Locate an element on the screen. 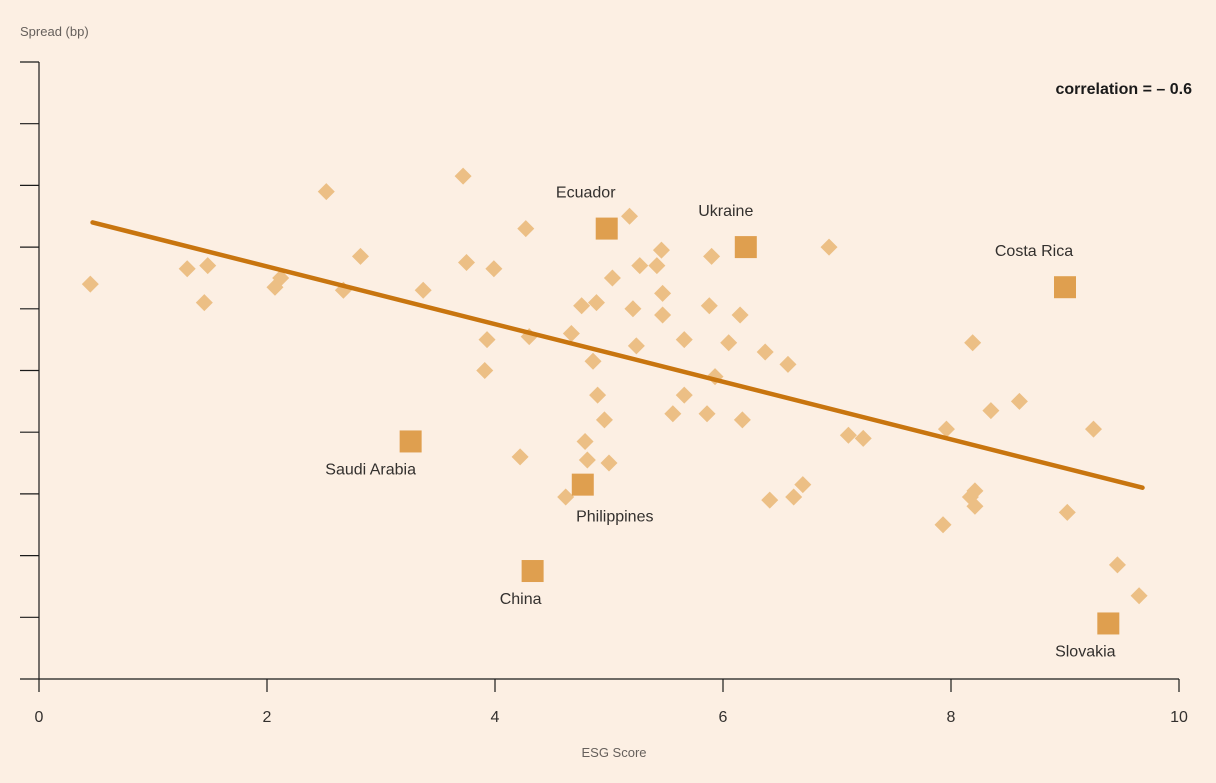  highlight-marker-slovakia is located at coordinates (1108, 623).